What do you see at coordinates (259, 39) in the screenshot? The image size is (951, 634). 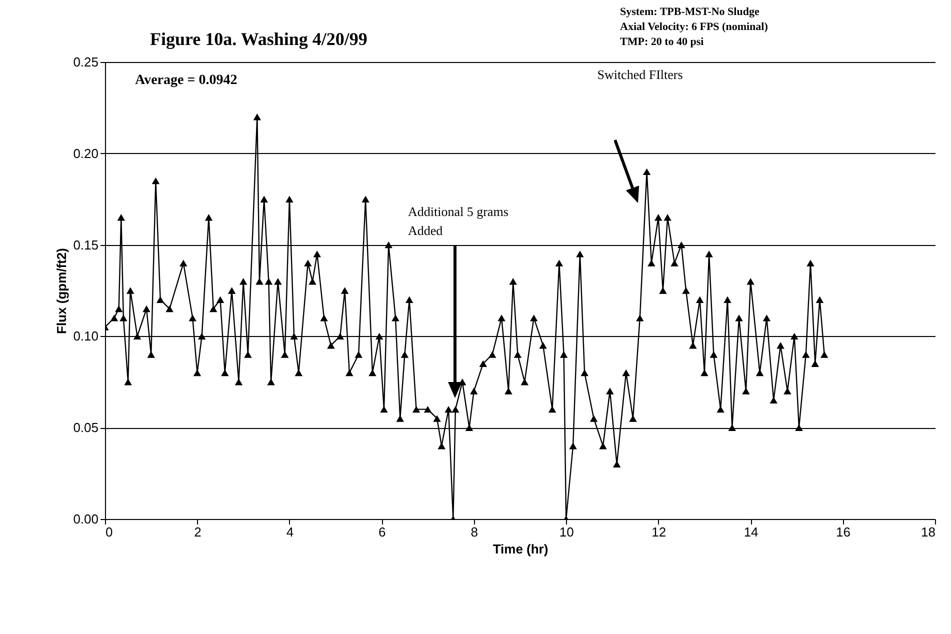 I see `chart-title: Figure 10a. Washing 4/20/99` at bounding box center [259, 39].